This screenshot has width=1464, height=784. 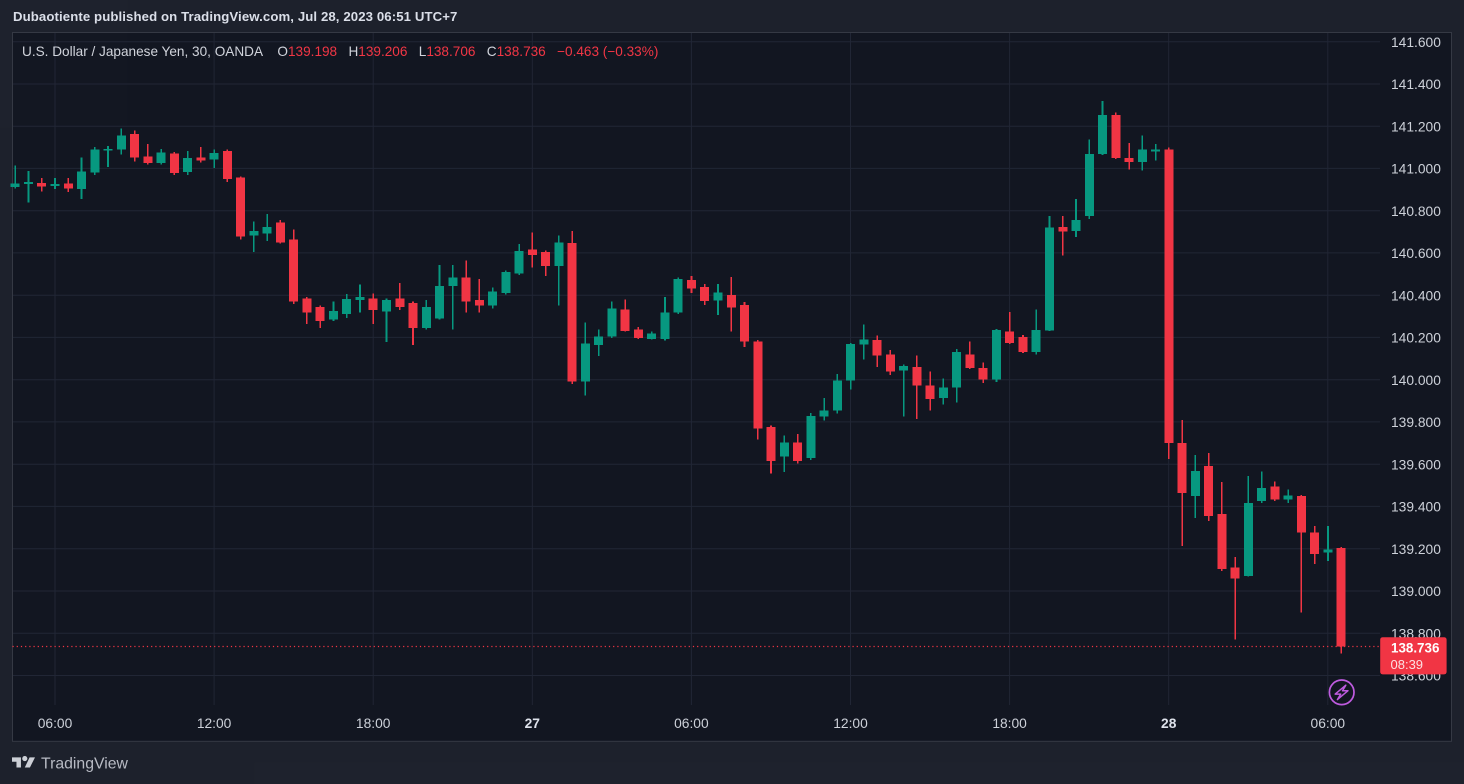 I want to click on svg-text: 138.736, so click(x=1415, y=647).